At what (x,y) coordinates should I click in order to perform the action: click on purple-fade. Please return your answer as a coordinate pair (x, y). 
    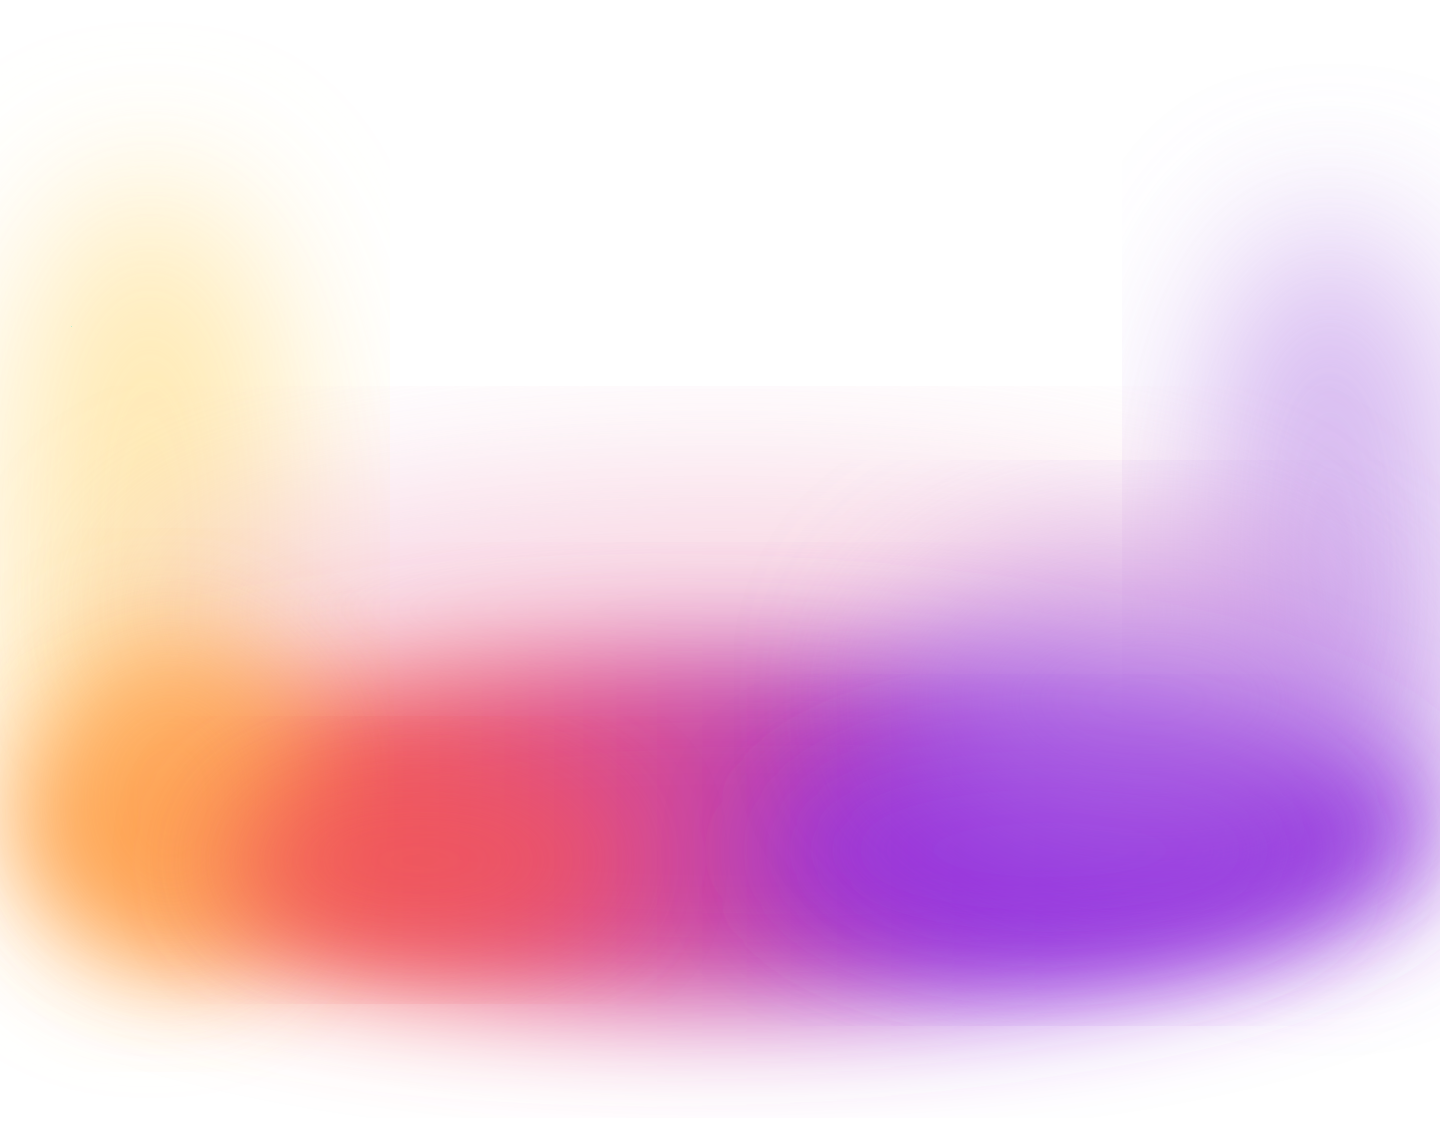
    Looking at the image, I should click on (1150, 700).